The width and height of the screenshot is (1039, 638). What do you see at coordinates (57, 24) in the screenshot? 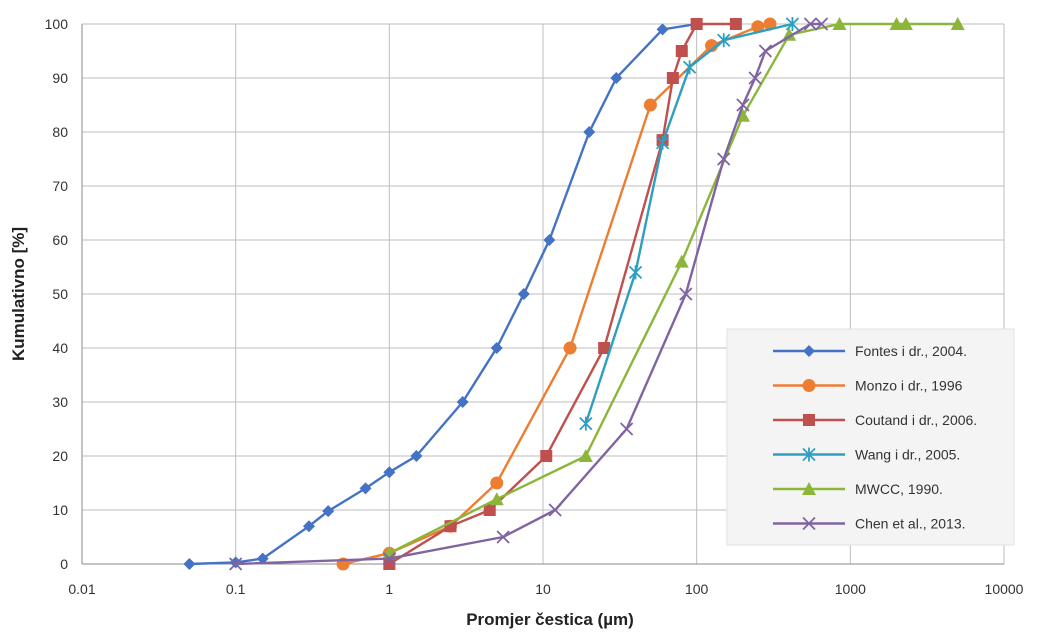
I see `y-tick-label: 100` at bounding box center [57, 24].